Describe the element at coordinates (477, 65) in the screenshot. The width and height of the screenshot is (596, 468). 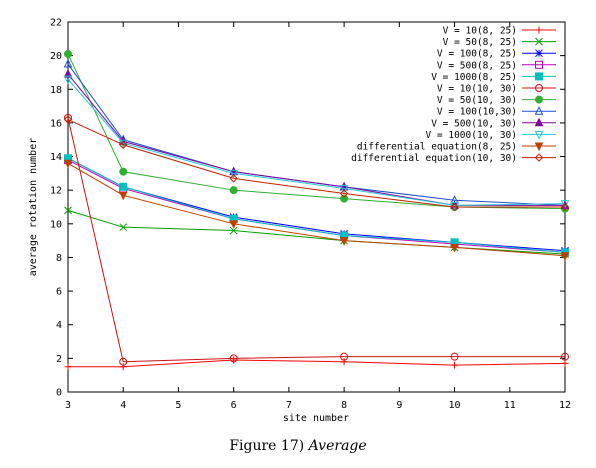
I see `legend-label: V = 500(8, 25)` at that location.